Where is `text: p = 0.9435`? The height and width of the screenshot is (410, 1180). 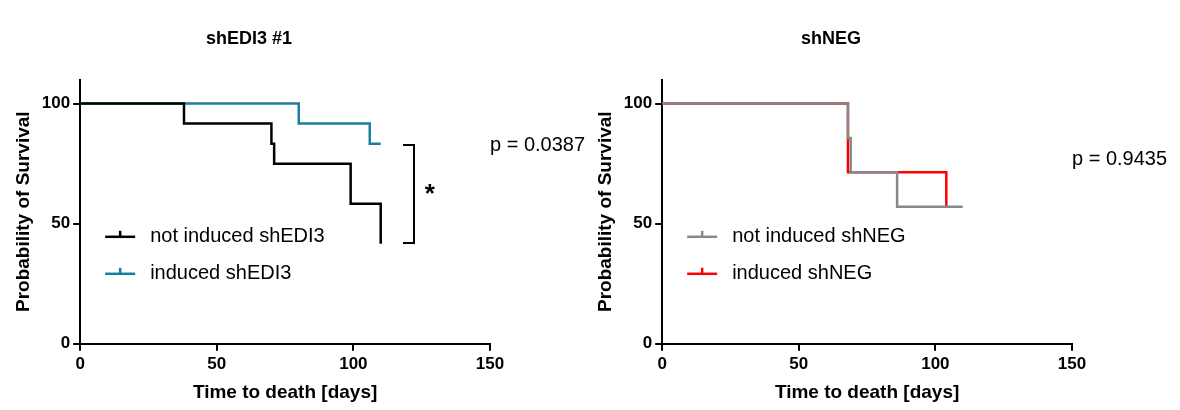
text: p = 0.9435 is located at coordinates (1120, 158).